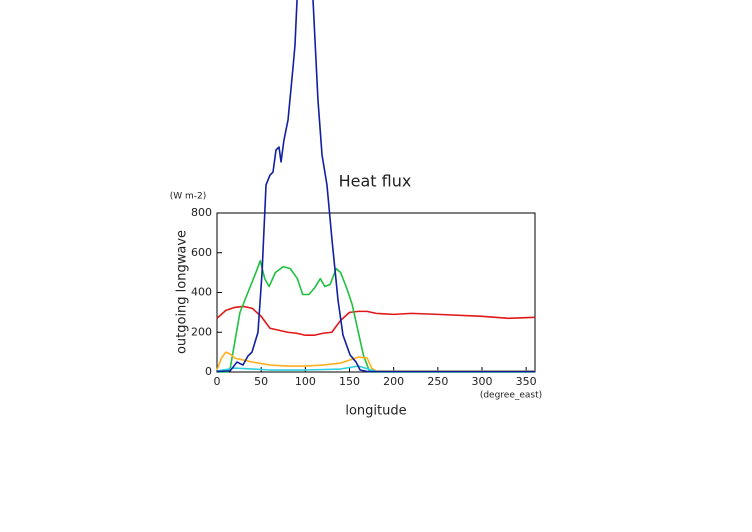 This screenshot has width=752, height=532. What do you see at coordinates (201, 292) in the screenshot?
I see `y-tick-label: 400` at bounding box center [201, 292].